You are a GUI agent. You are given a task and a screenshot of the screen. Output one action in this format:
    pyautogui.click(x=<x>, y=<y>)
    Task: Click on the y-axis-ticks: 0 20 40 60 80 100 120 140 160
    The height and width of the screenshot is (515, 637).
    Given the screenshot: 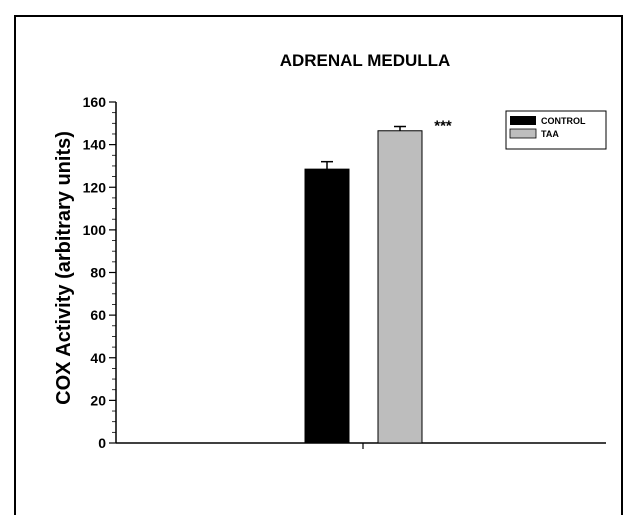 What is the action you would take?
    pyautogui.click(x=99, y=272)
    